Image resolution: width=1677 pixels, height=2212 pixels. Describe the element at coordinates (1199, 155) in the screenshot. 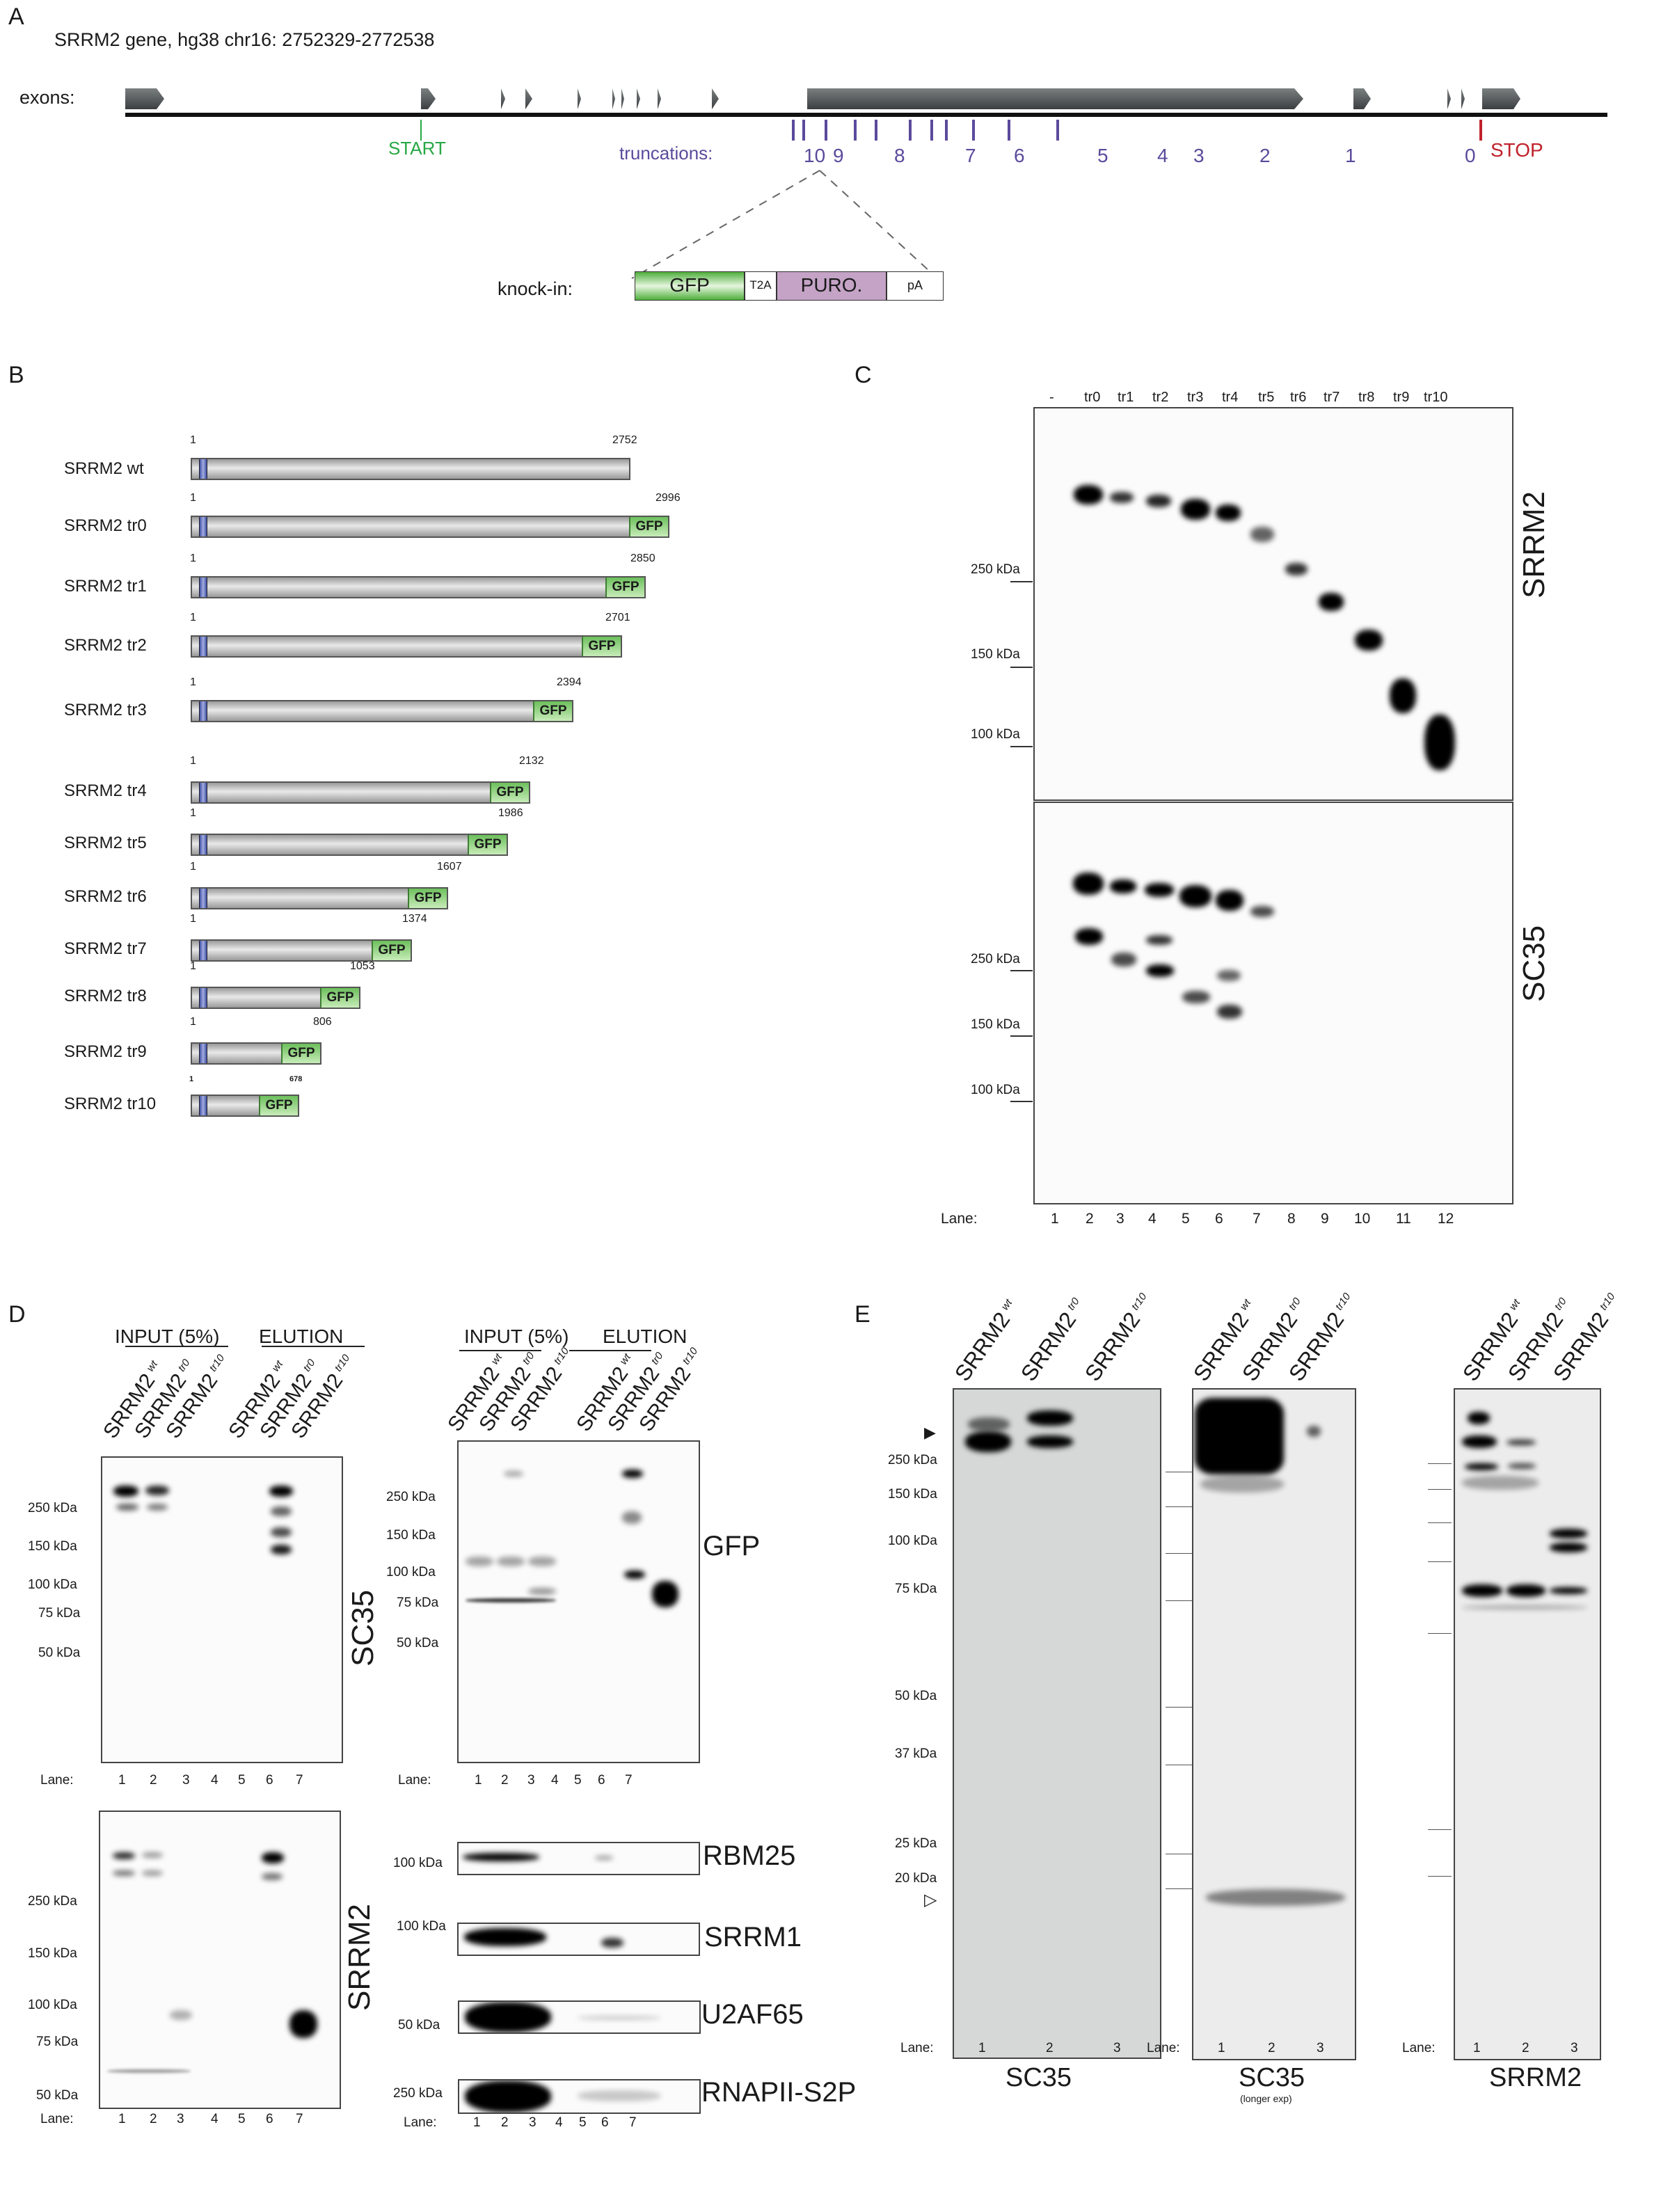

I see `trunc-3: 3` at that location.